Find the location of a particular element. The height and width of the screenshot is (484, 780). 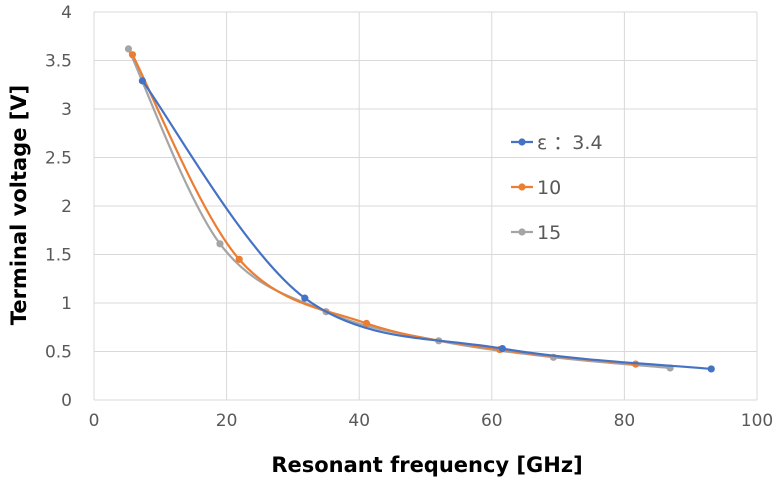

legend: ε ：3.4 10 15 is located at coordinates (557, 188).